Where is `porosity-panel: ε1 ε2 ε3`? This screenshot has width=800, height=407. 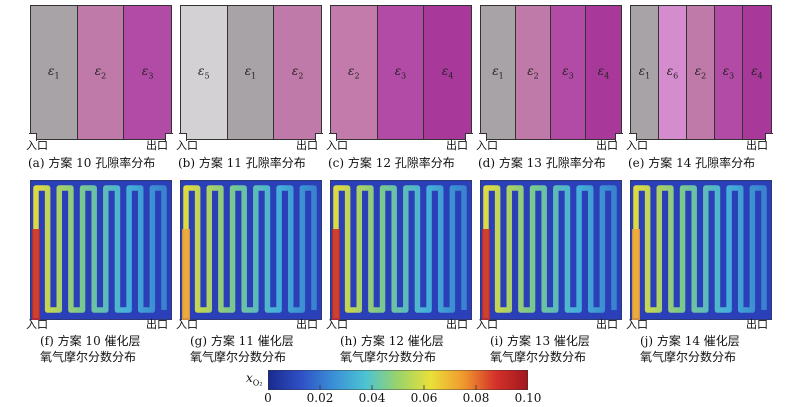 porosity-panel: ε1 ε2 ε3 is located at coordinates (101, 72).